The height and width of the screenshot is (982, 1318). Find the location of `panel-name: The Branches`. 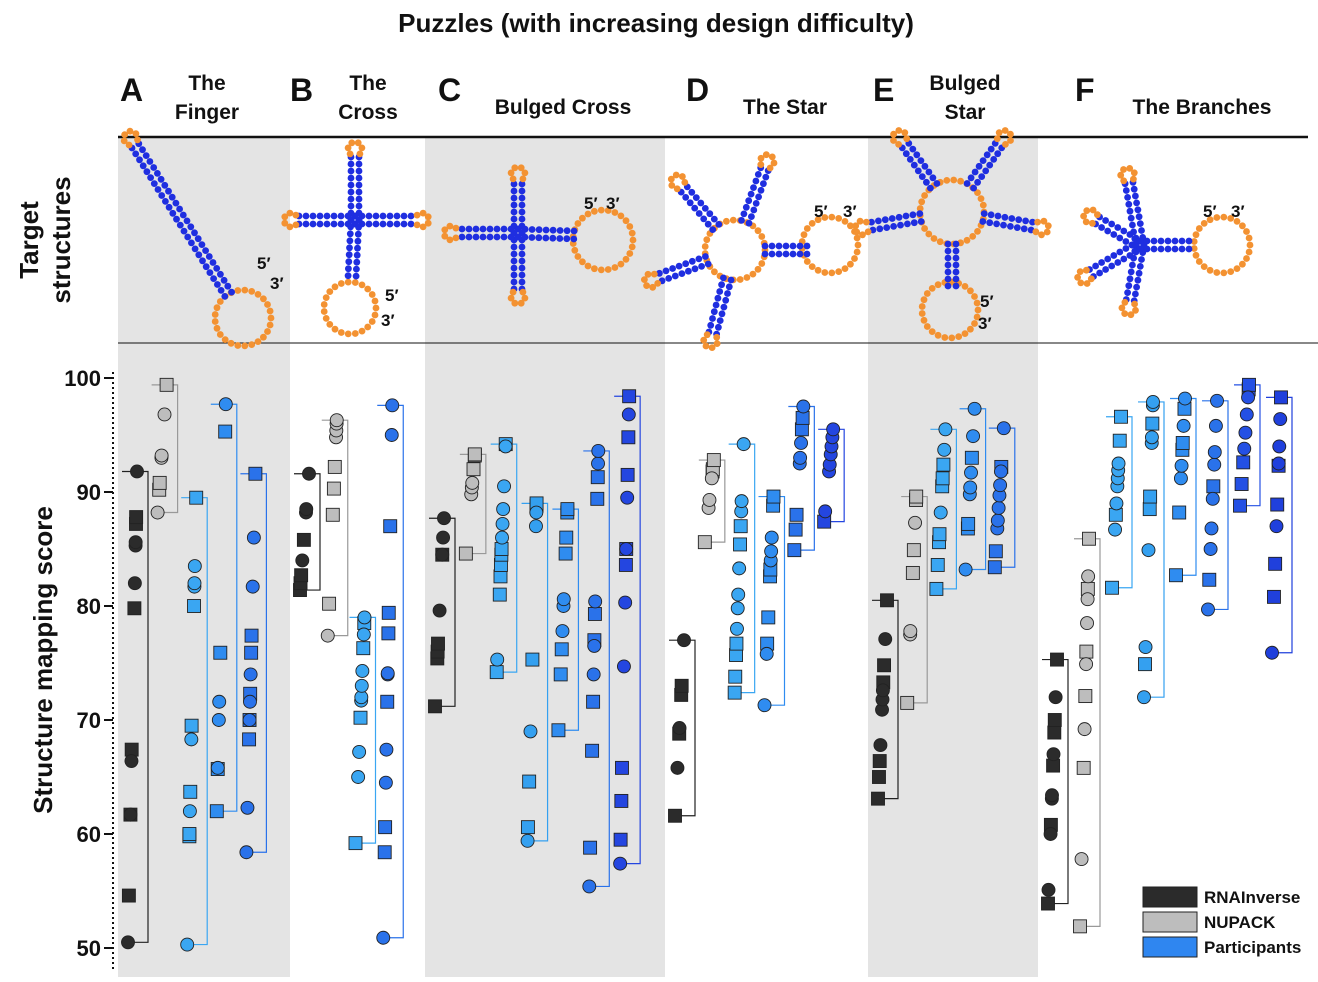

panel-name: The Branches is located at coordinates (1202, 107).